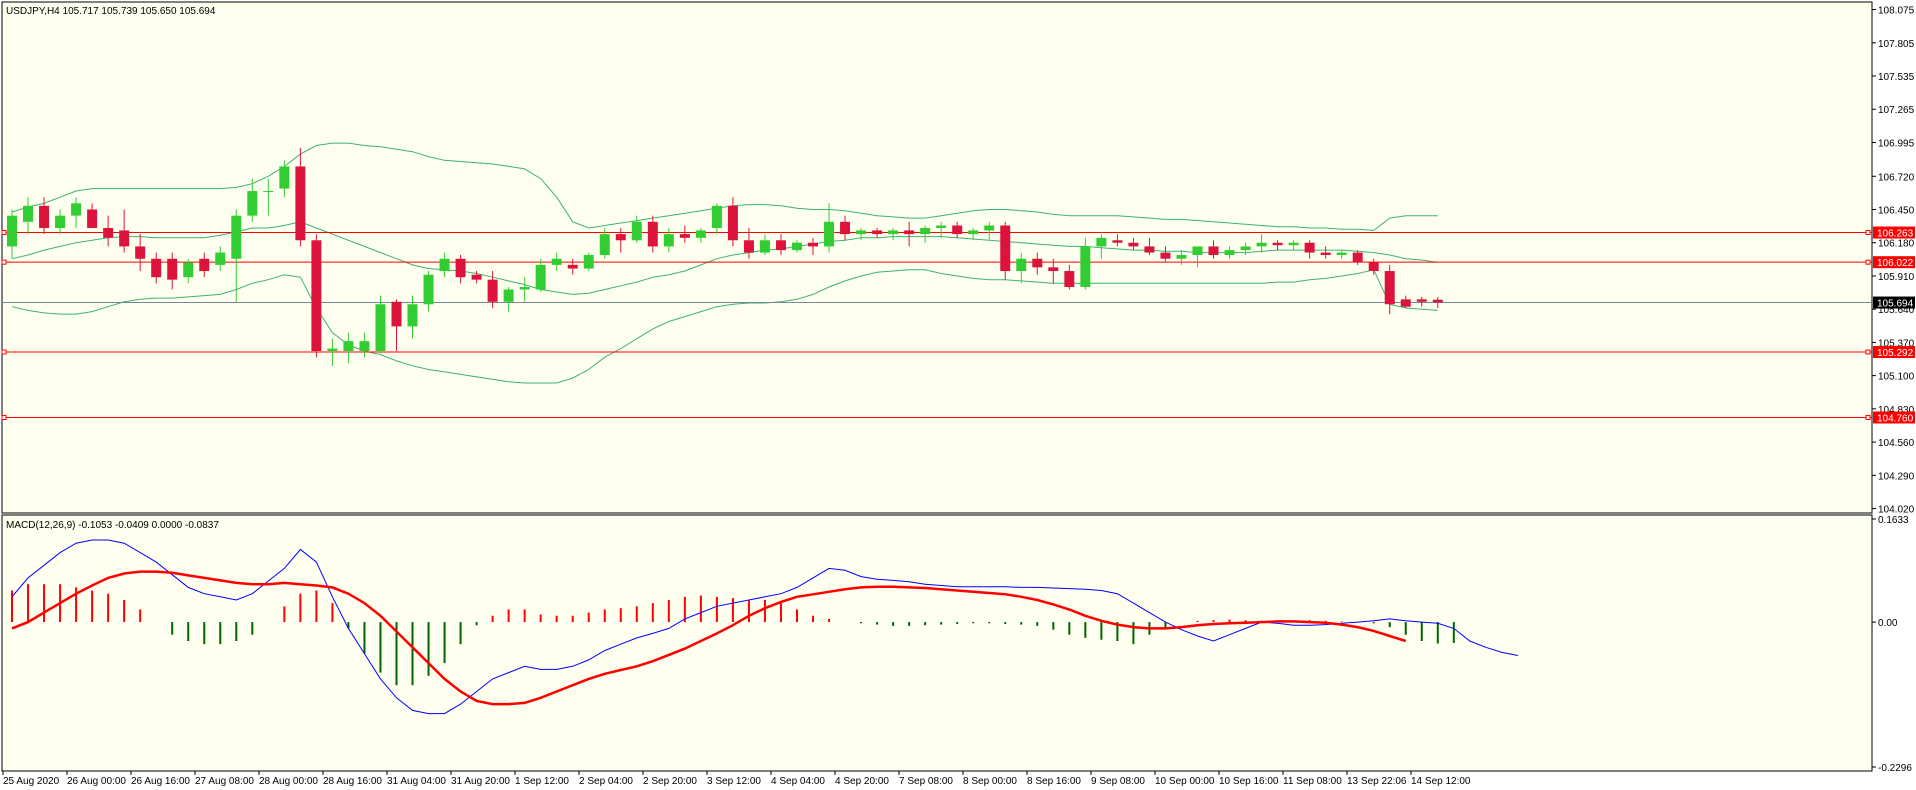  I want to click on macd-tick-label: -0.2296, so click(1895, 768).